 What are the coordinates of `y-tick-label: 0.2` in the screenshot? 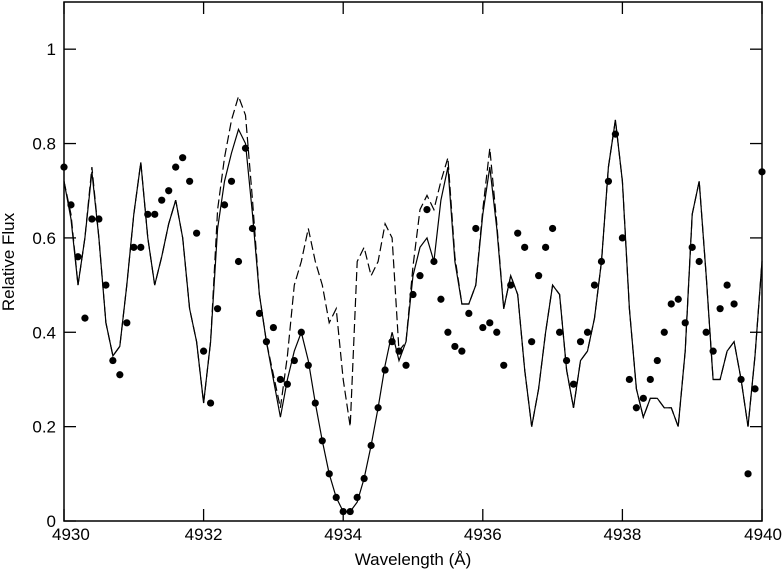 It's located at (44, 427).